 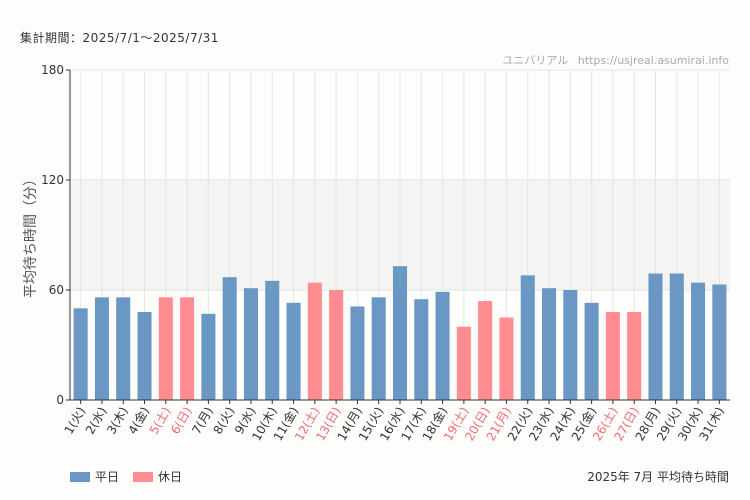 I want to click on bar-29(火), so click(x=676, y=337).